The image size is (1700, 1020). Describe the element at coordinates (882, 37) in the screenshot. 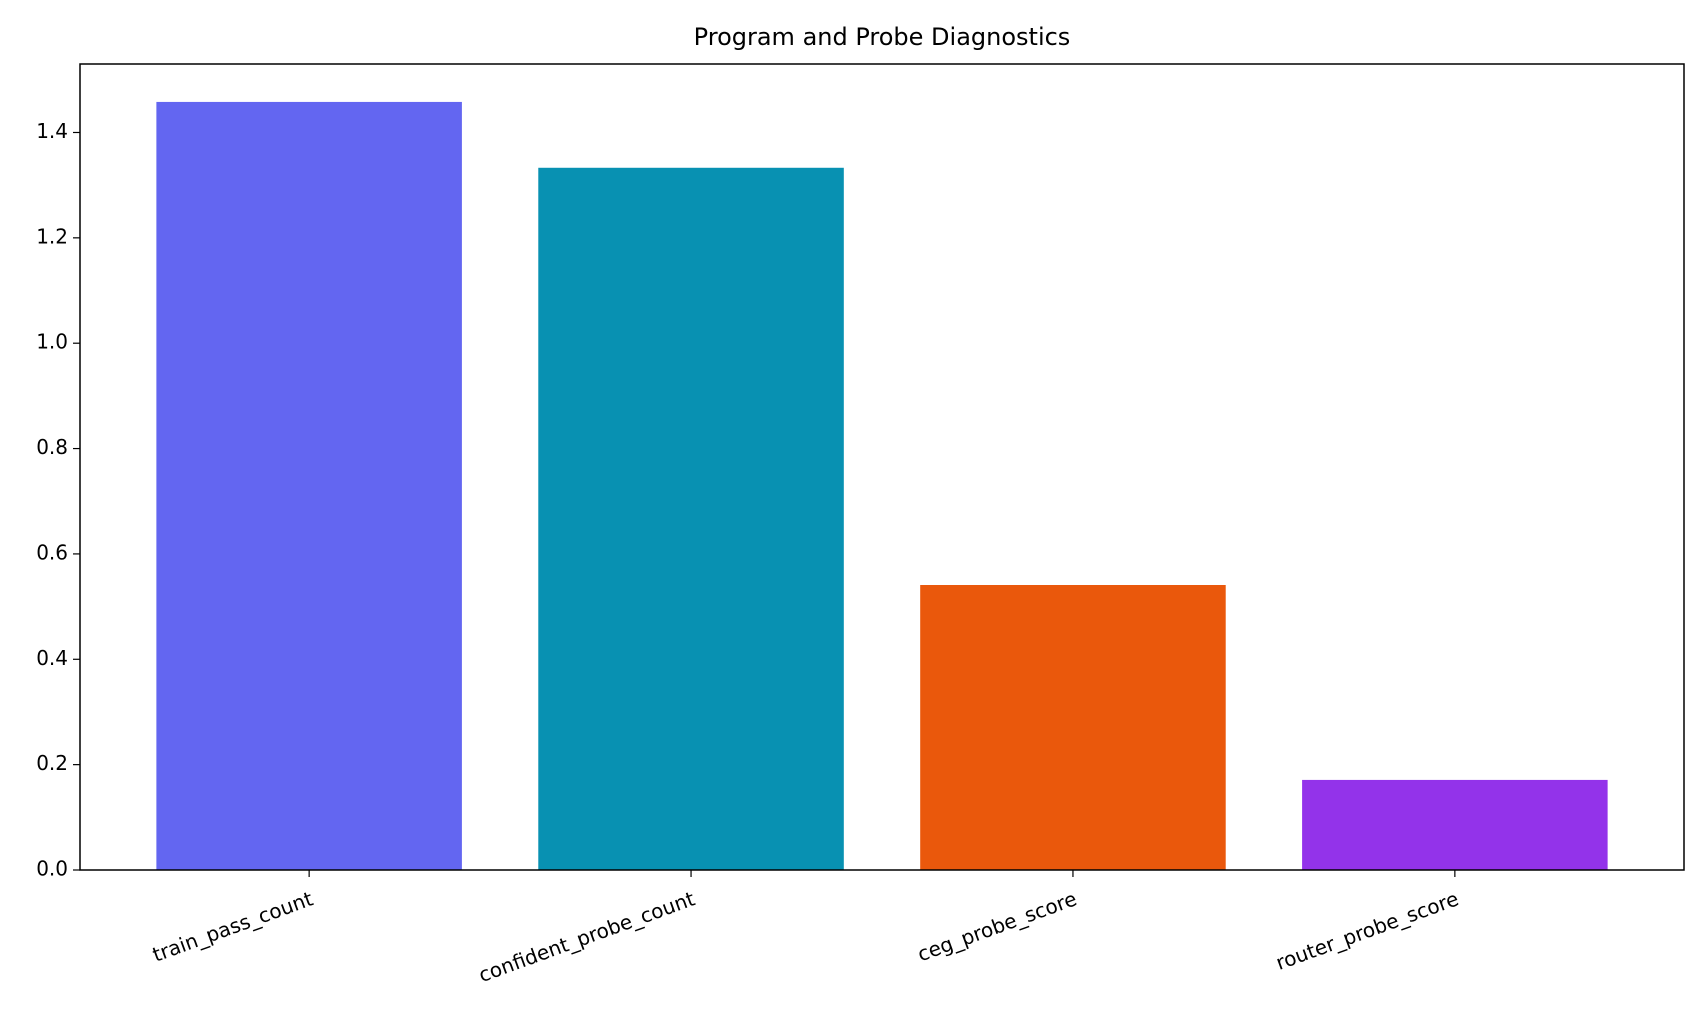

I see `chart-title: Program and Probe Diagnostics` at that location.